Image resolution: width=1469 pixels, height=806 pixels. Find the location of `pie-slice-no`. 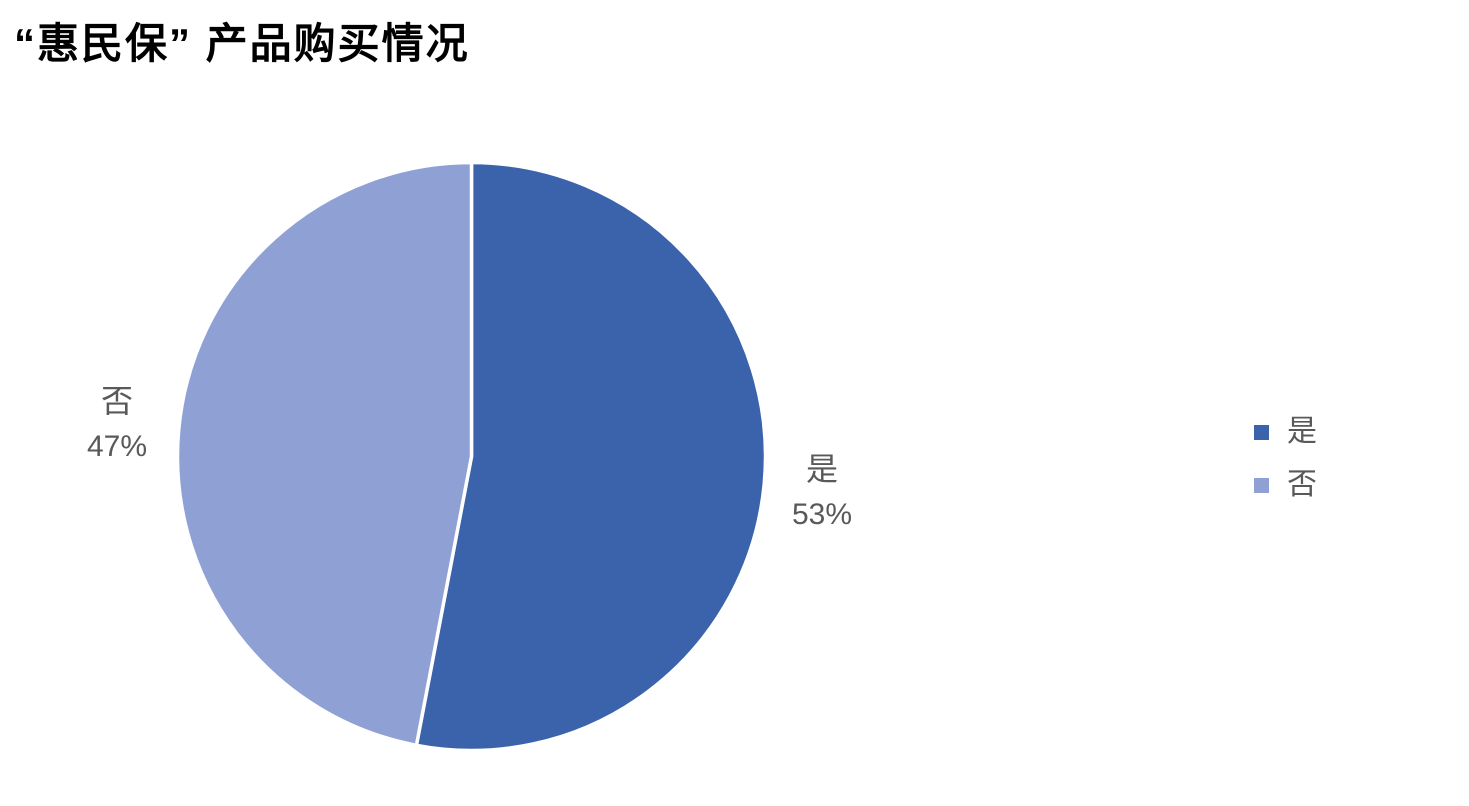

pie-slice-no is located at coordinates (324, 454).